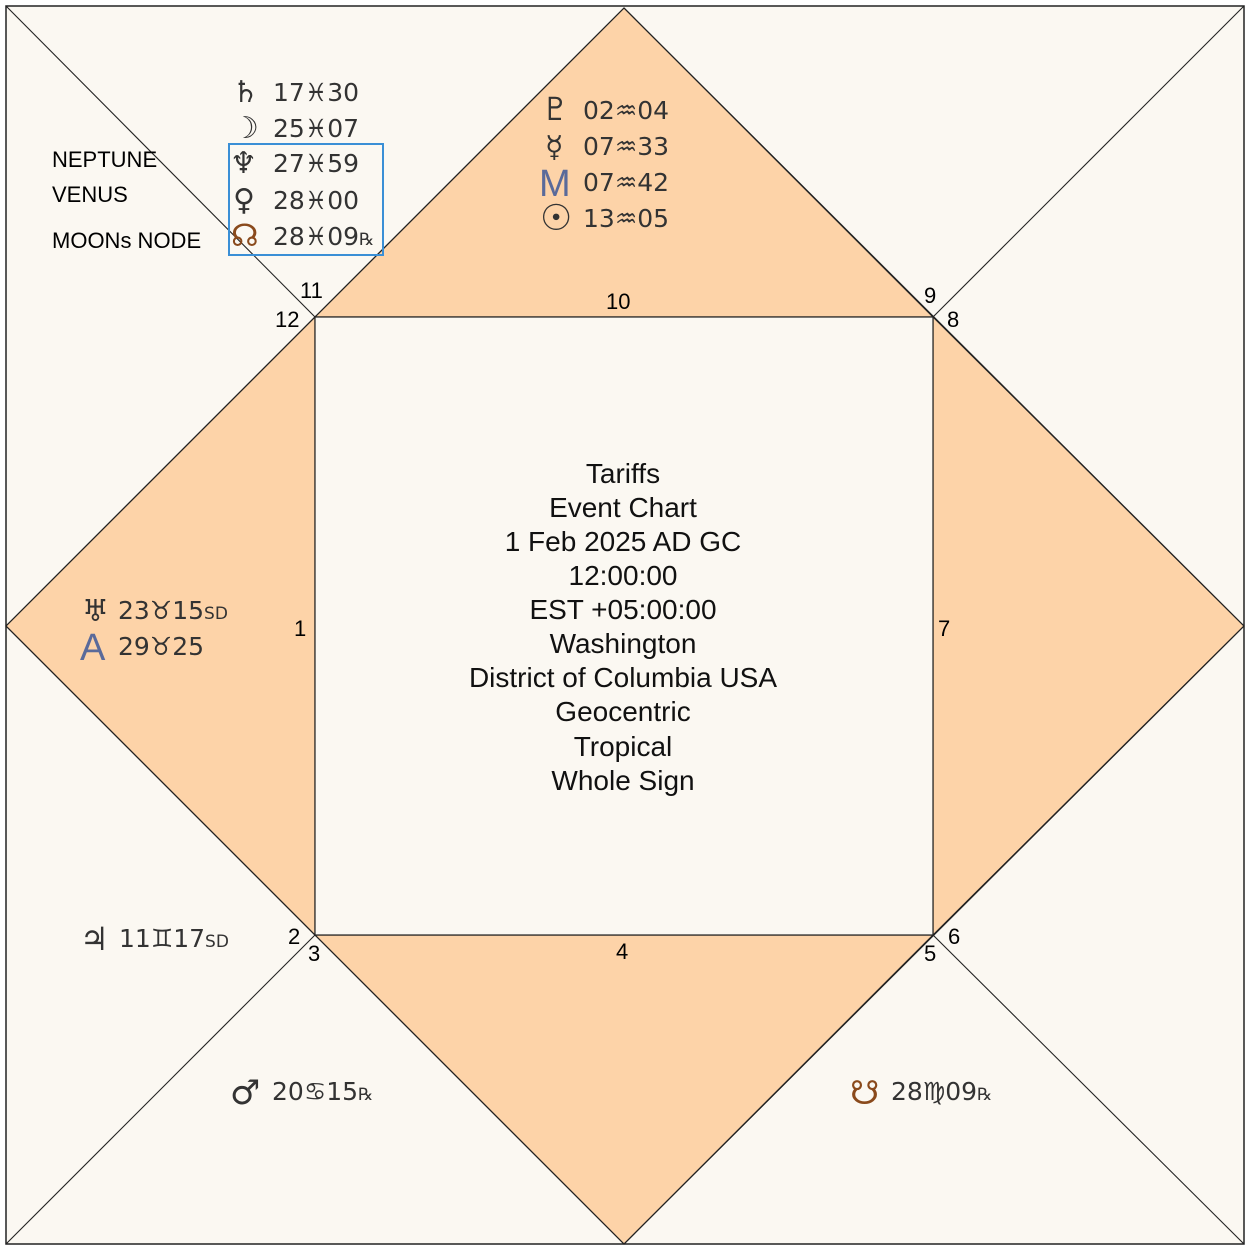 The image size is (1251, 1252). I want to click on cancer-icon: ♋, so click(315, 1091).